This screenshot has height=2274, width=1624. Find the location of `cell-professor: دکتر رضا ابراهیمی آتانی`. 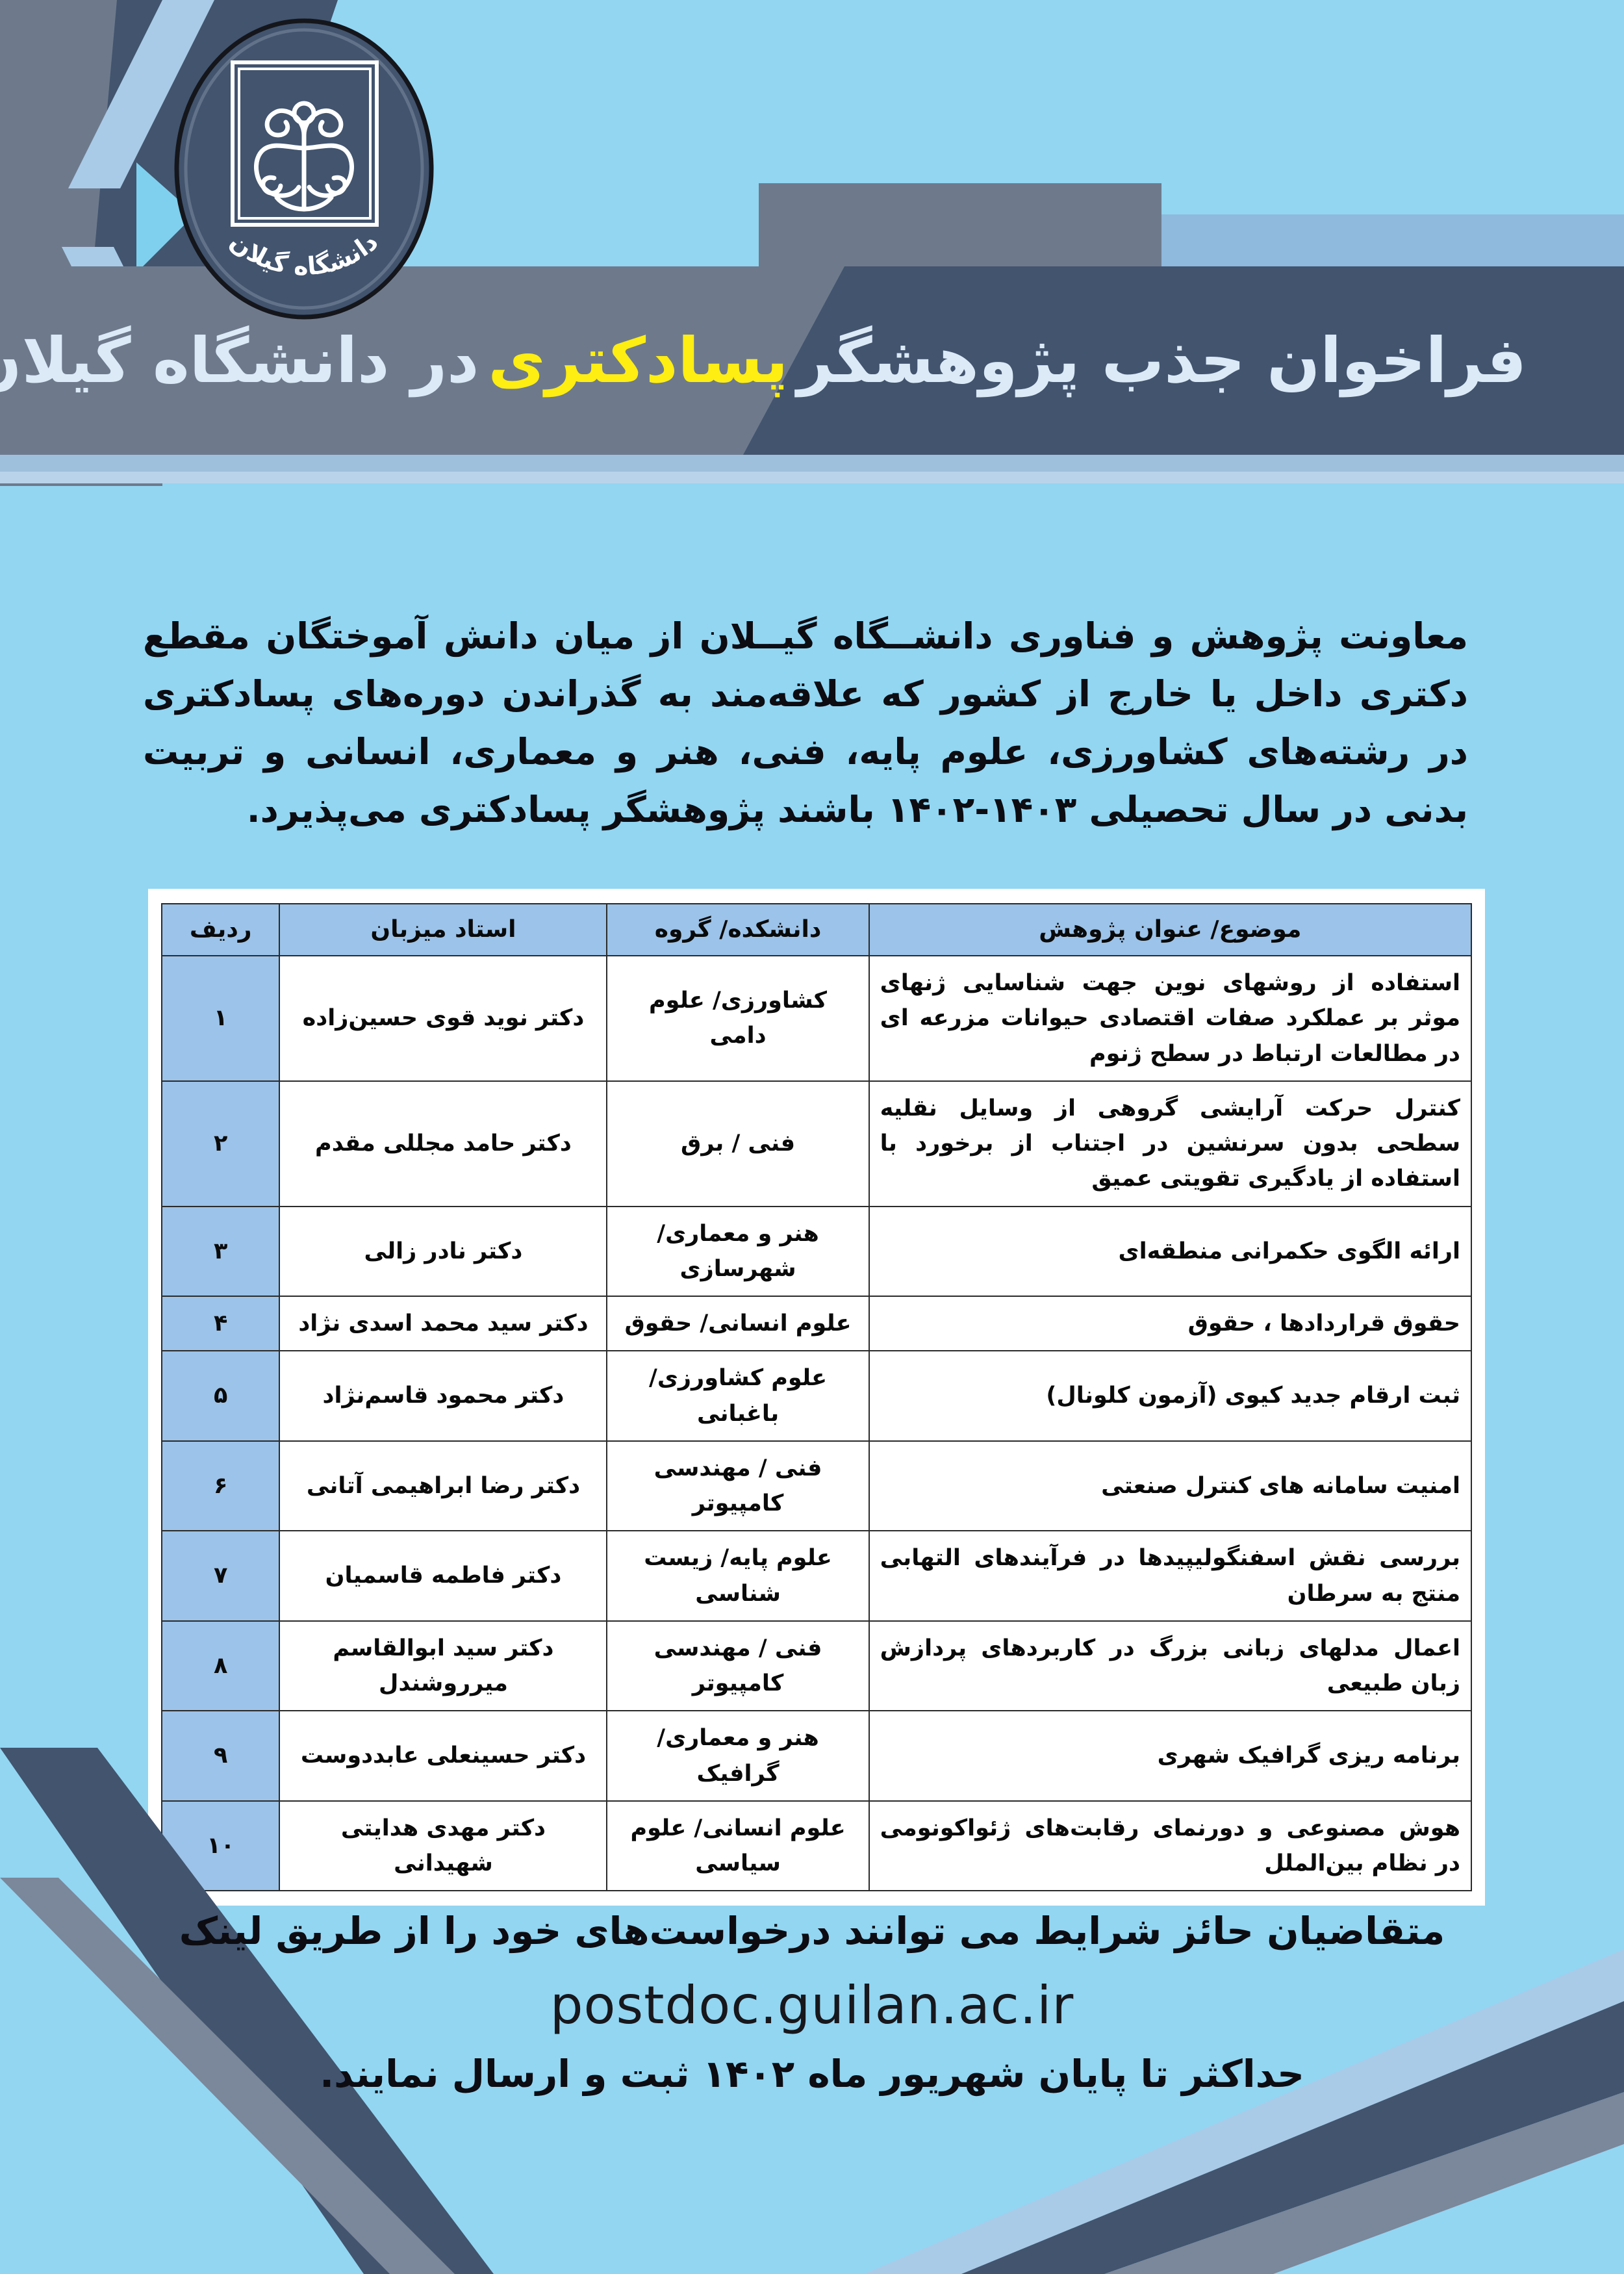

cell-professor: دکتر رضا ابراهیمی آتانی is located at coordinates (443, 1486).